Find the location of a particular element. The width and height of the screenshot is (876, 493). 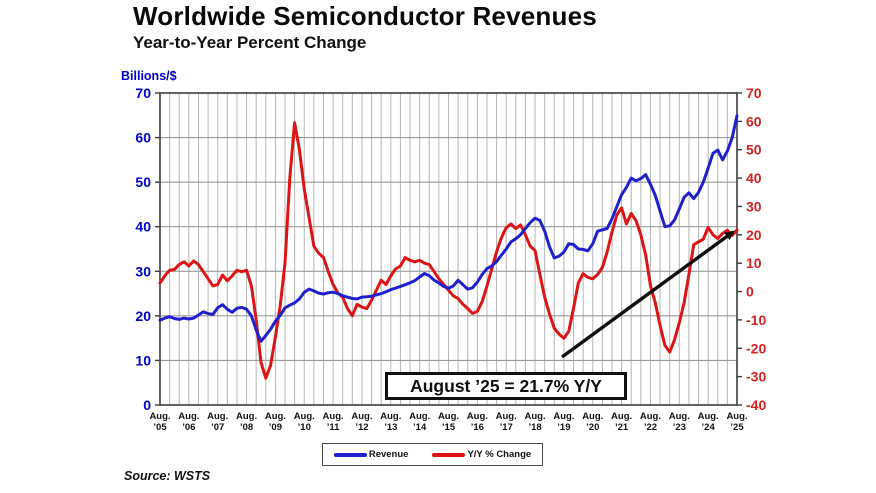

x-axis-tick-label: ’24 is located at coordinates (709, 427).